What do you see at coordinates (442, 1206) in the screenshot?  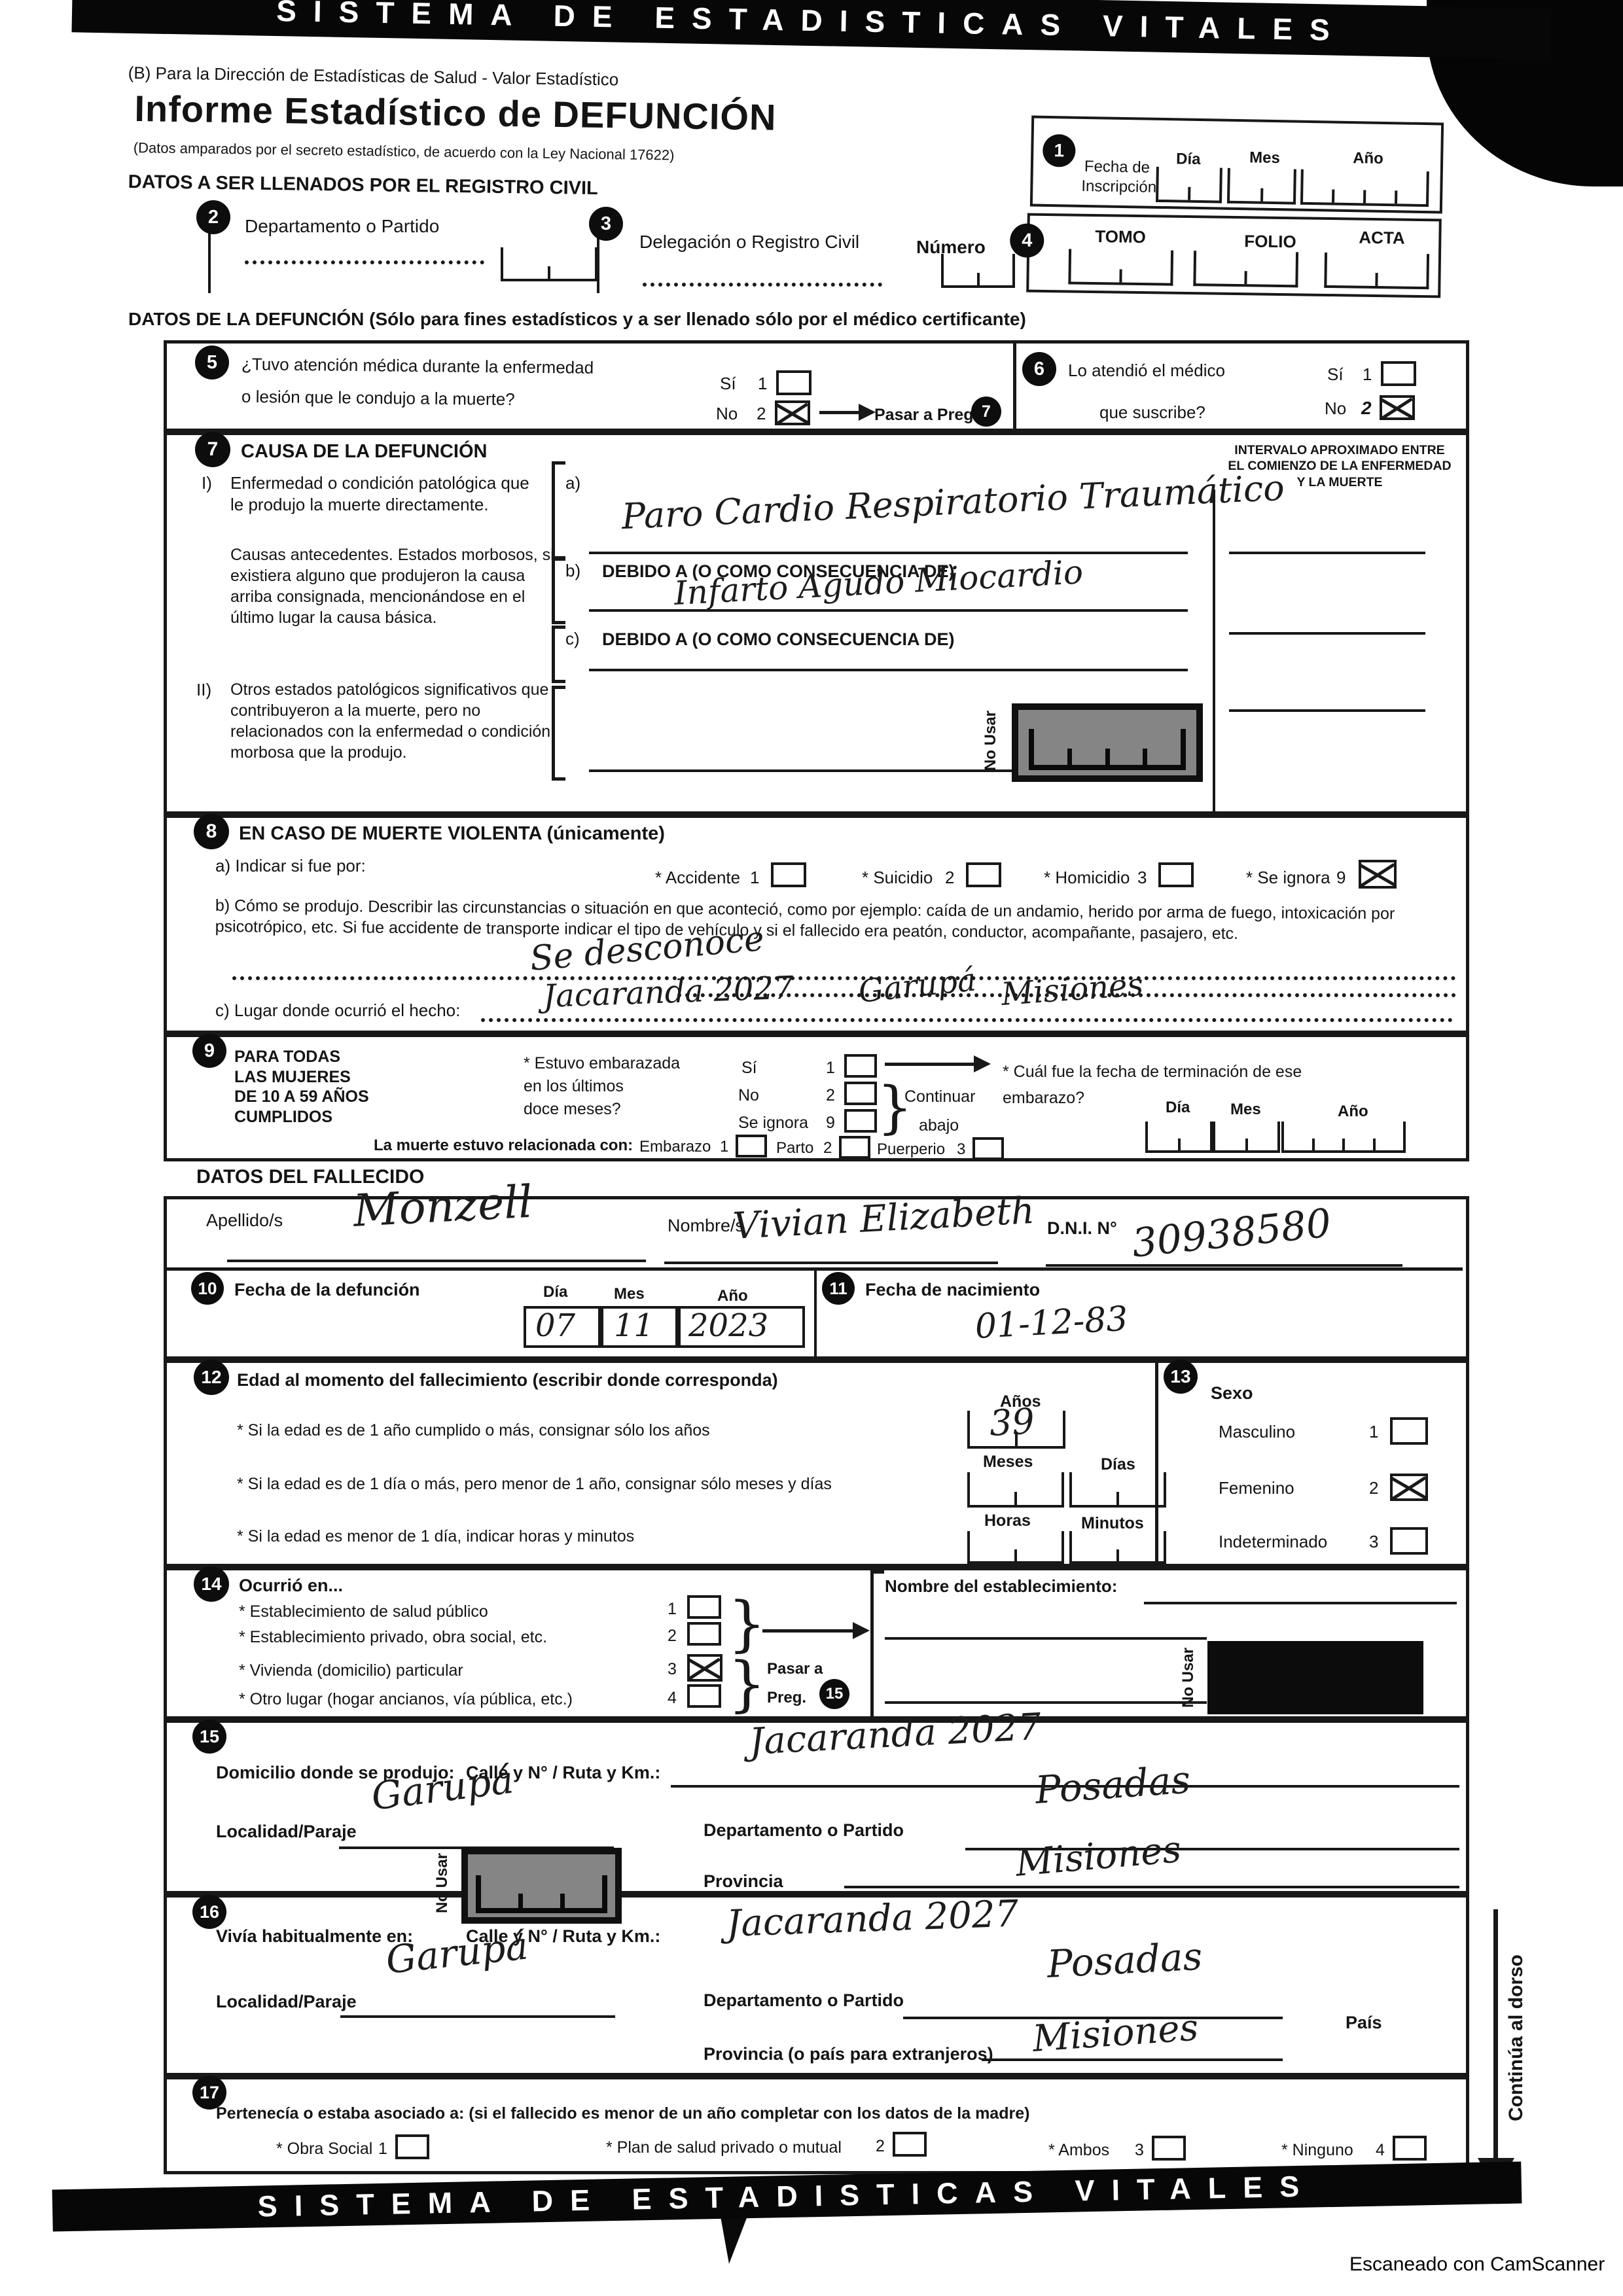 I see `apellido-handwriting: Monzell` at bounding box center [442, 1206].